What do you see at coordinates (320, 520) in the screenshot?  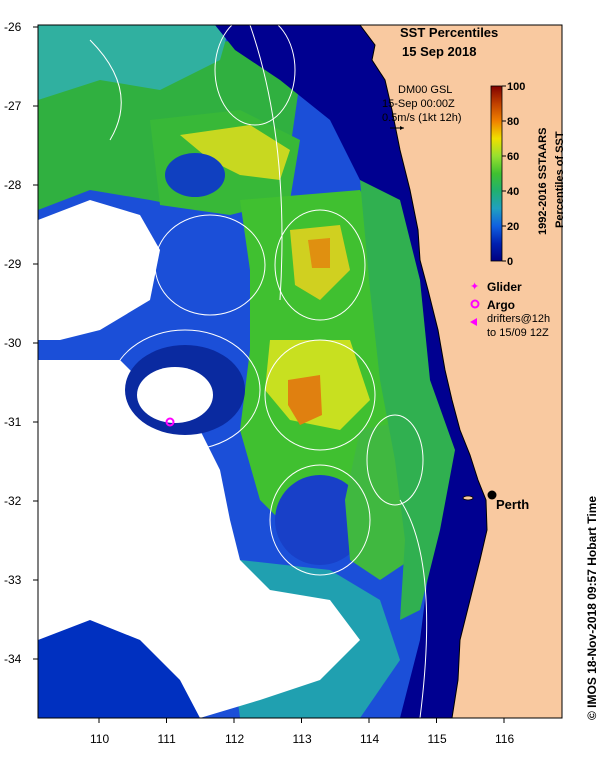 I see `blue-eddy-south` at bounding box center [320, 520].